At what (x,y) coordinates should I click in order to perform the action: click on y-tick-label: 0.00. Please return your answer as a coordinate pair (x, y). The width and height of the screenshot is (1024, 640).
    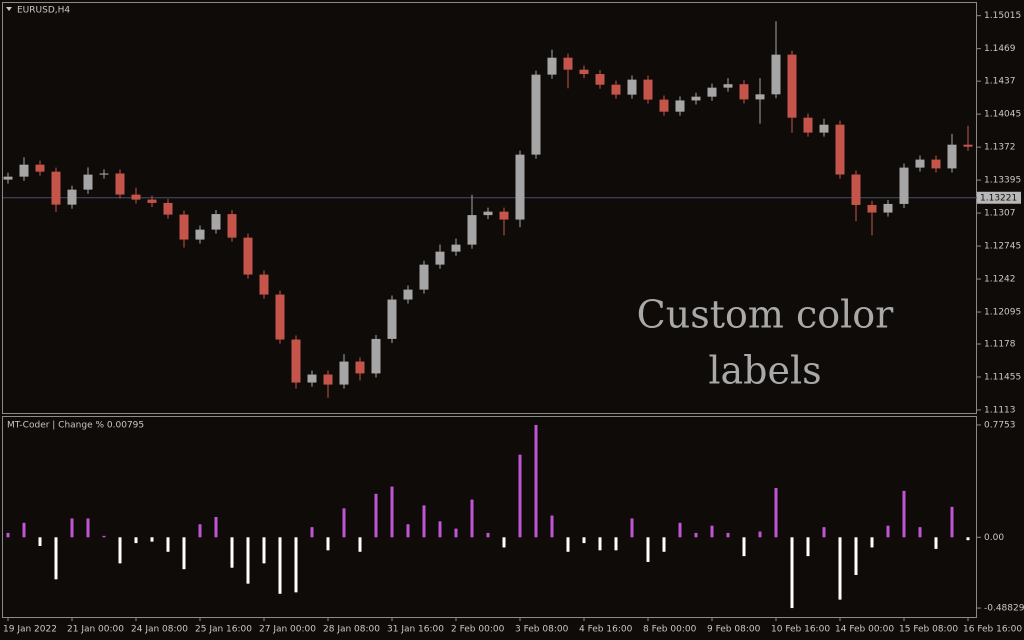
    Looking at the image, I should click on (994, 538).